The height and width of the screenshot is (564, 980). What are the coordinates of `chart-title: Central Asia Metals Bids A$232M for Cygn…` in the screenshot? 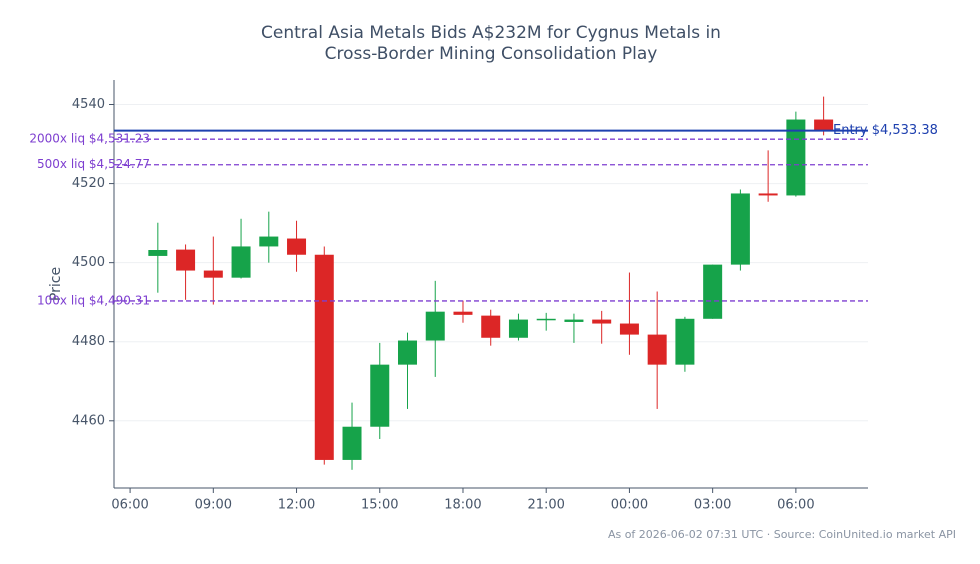 It's located at (491, 33).